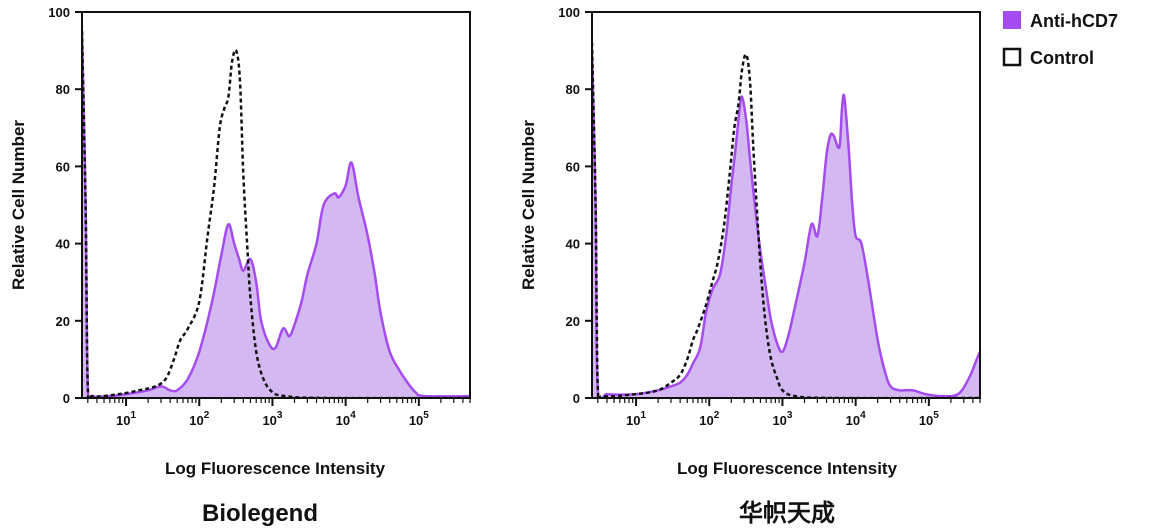  I want to click on panel-title: Biolegend, so click(260, 513).